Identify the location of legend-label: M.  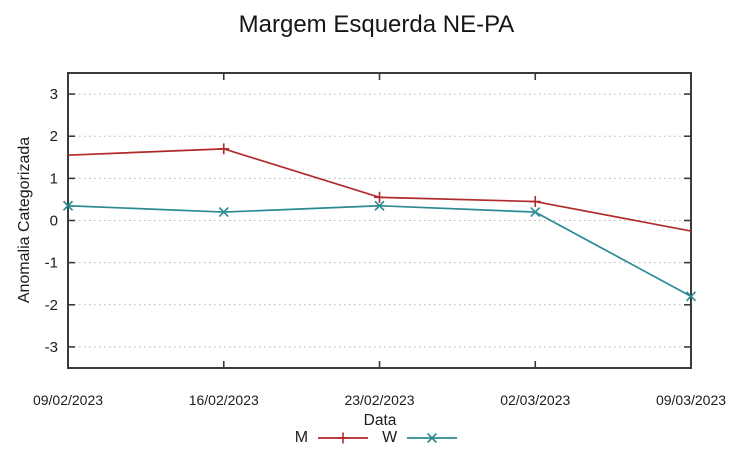
(301, 437).